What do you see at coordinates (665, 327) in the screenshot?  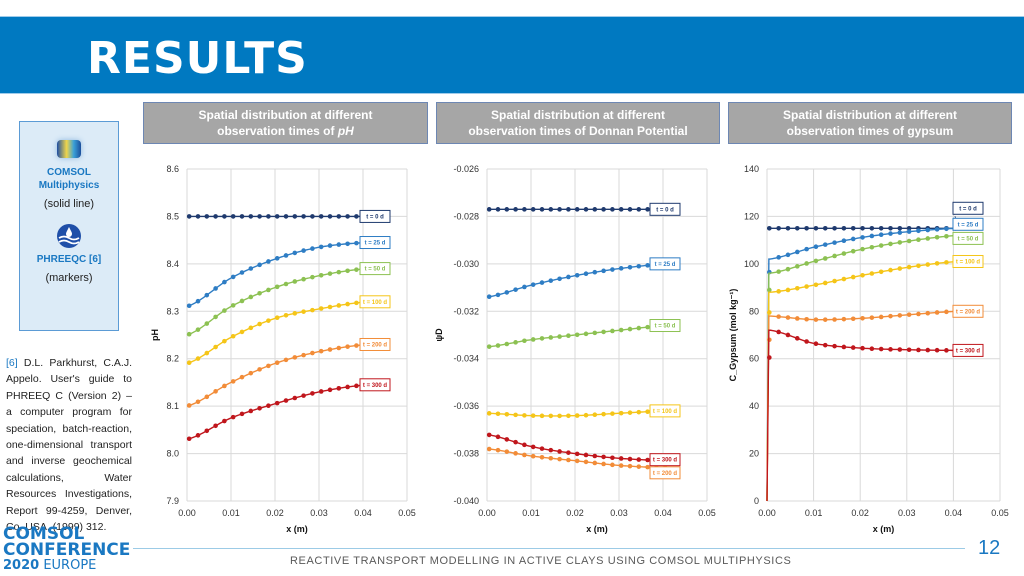 I see `series-label: t = 50 d` at bounding box center [665, 327].